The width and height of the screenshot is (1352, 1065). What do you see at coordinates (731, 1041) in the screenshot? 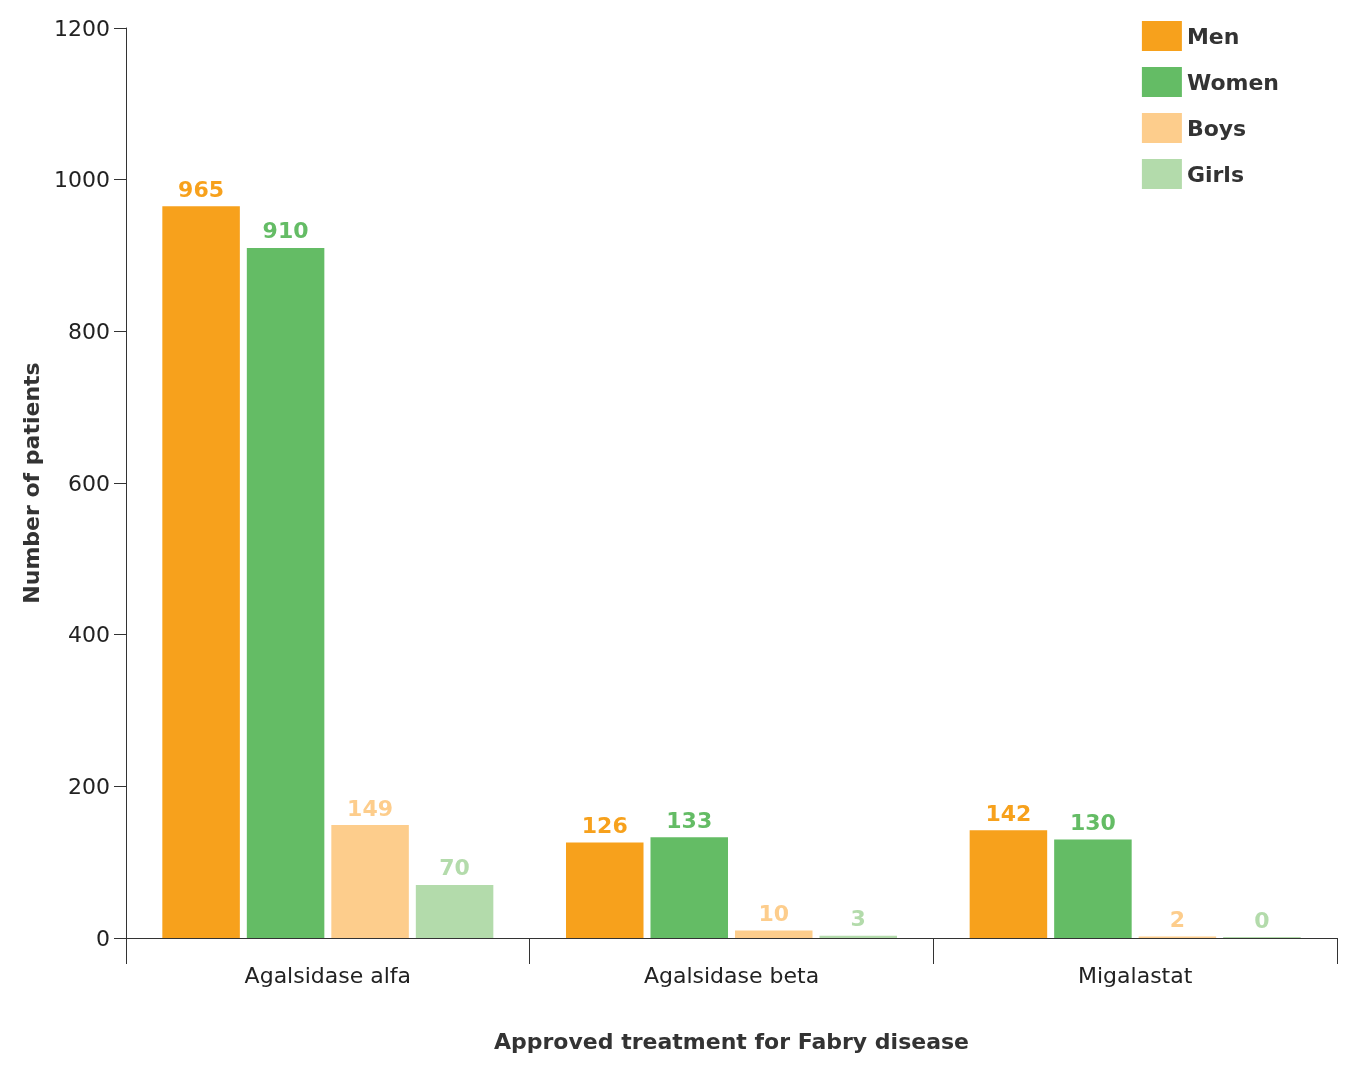
I see `x-axis-title: Approved treatment for Fabry disease` at bounding box center [731, 1041].